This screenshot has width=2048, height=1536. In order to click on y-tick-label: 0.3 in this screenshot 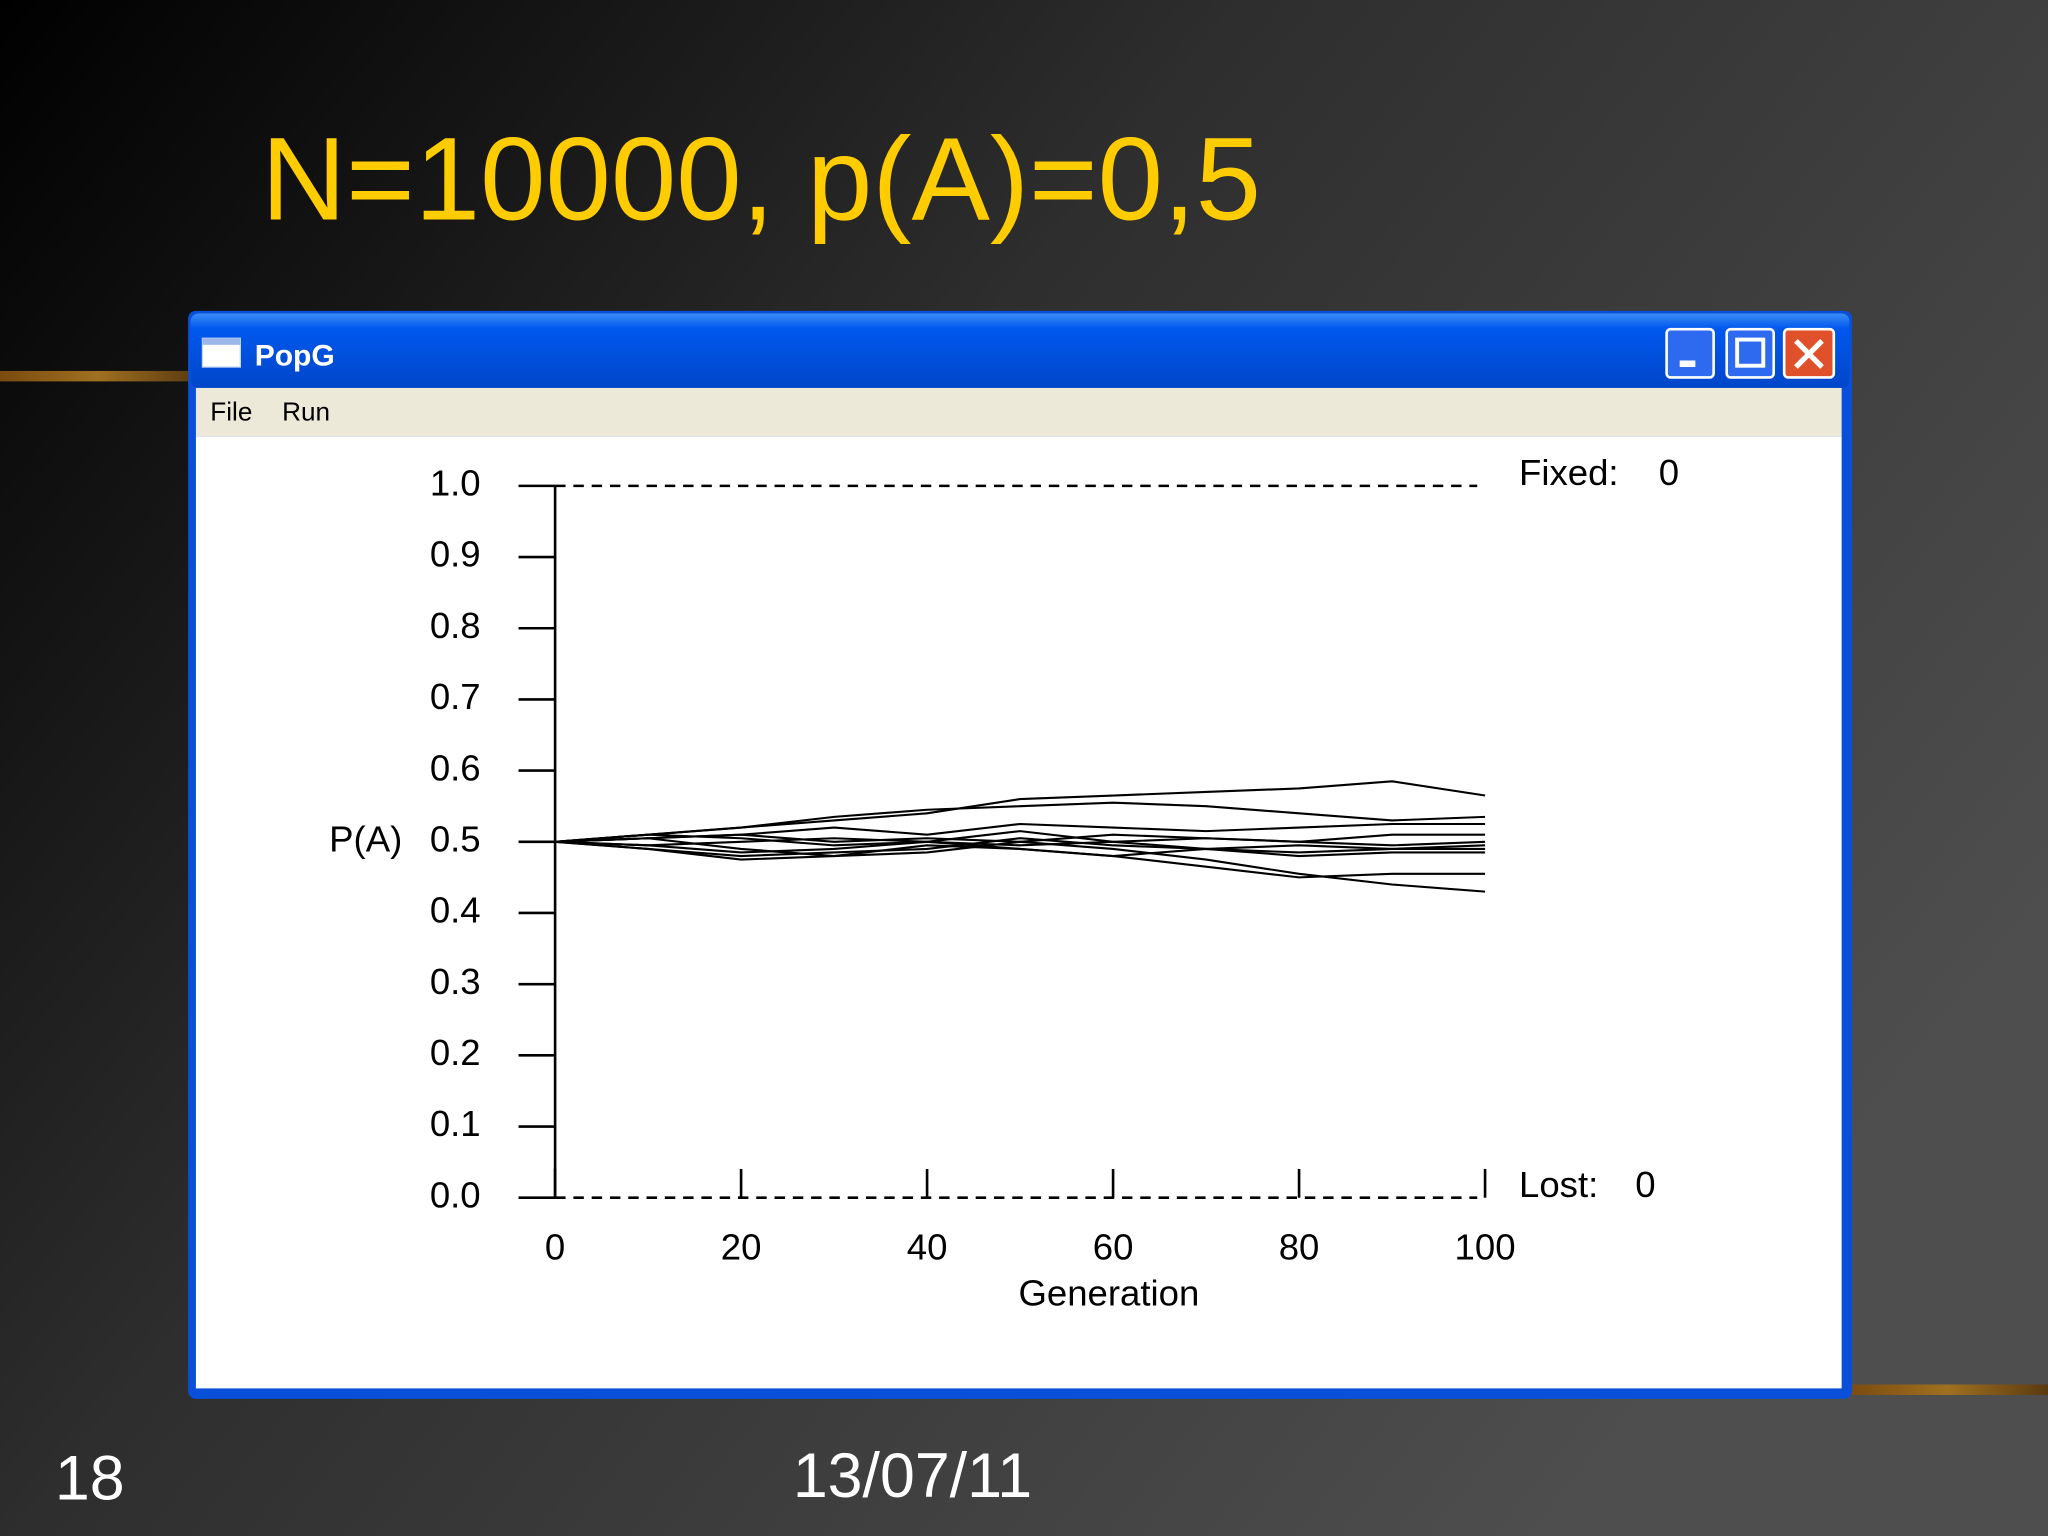, I will do `click(455, 981)`.